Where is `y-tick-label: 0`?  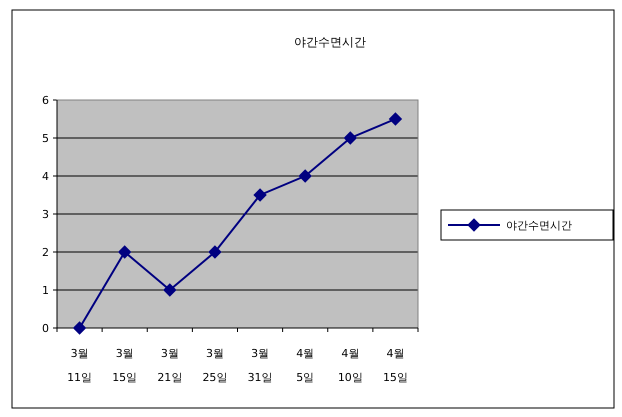
y-tick-label: 0 is located at coordinates (45, 328).